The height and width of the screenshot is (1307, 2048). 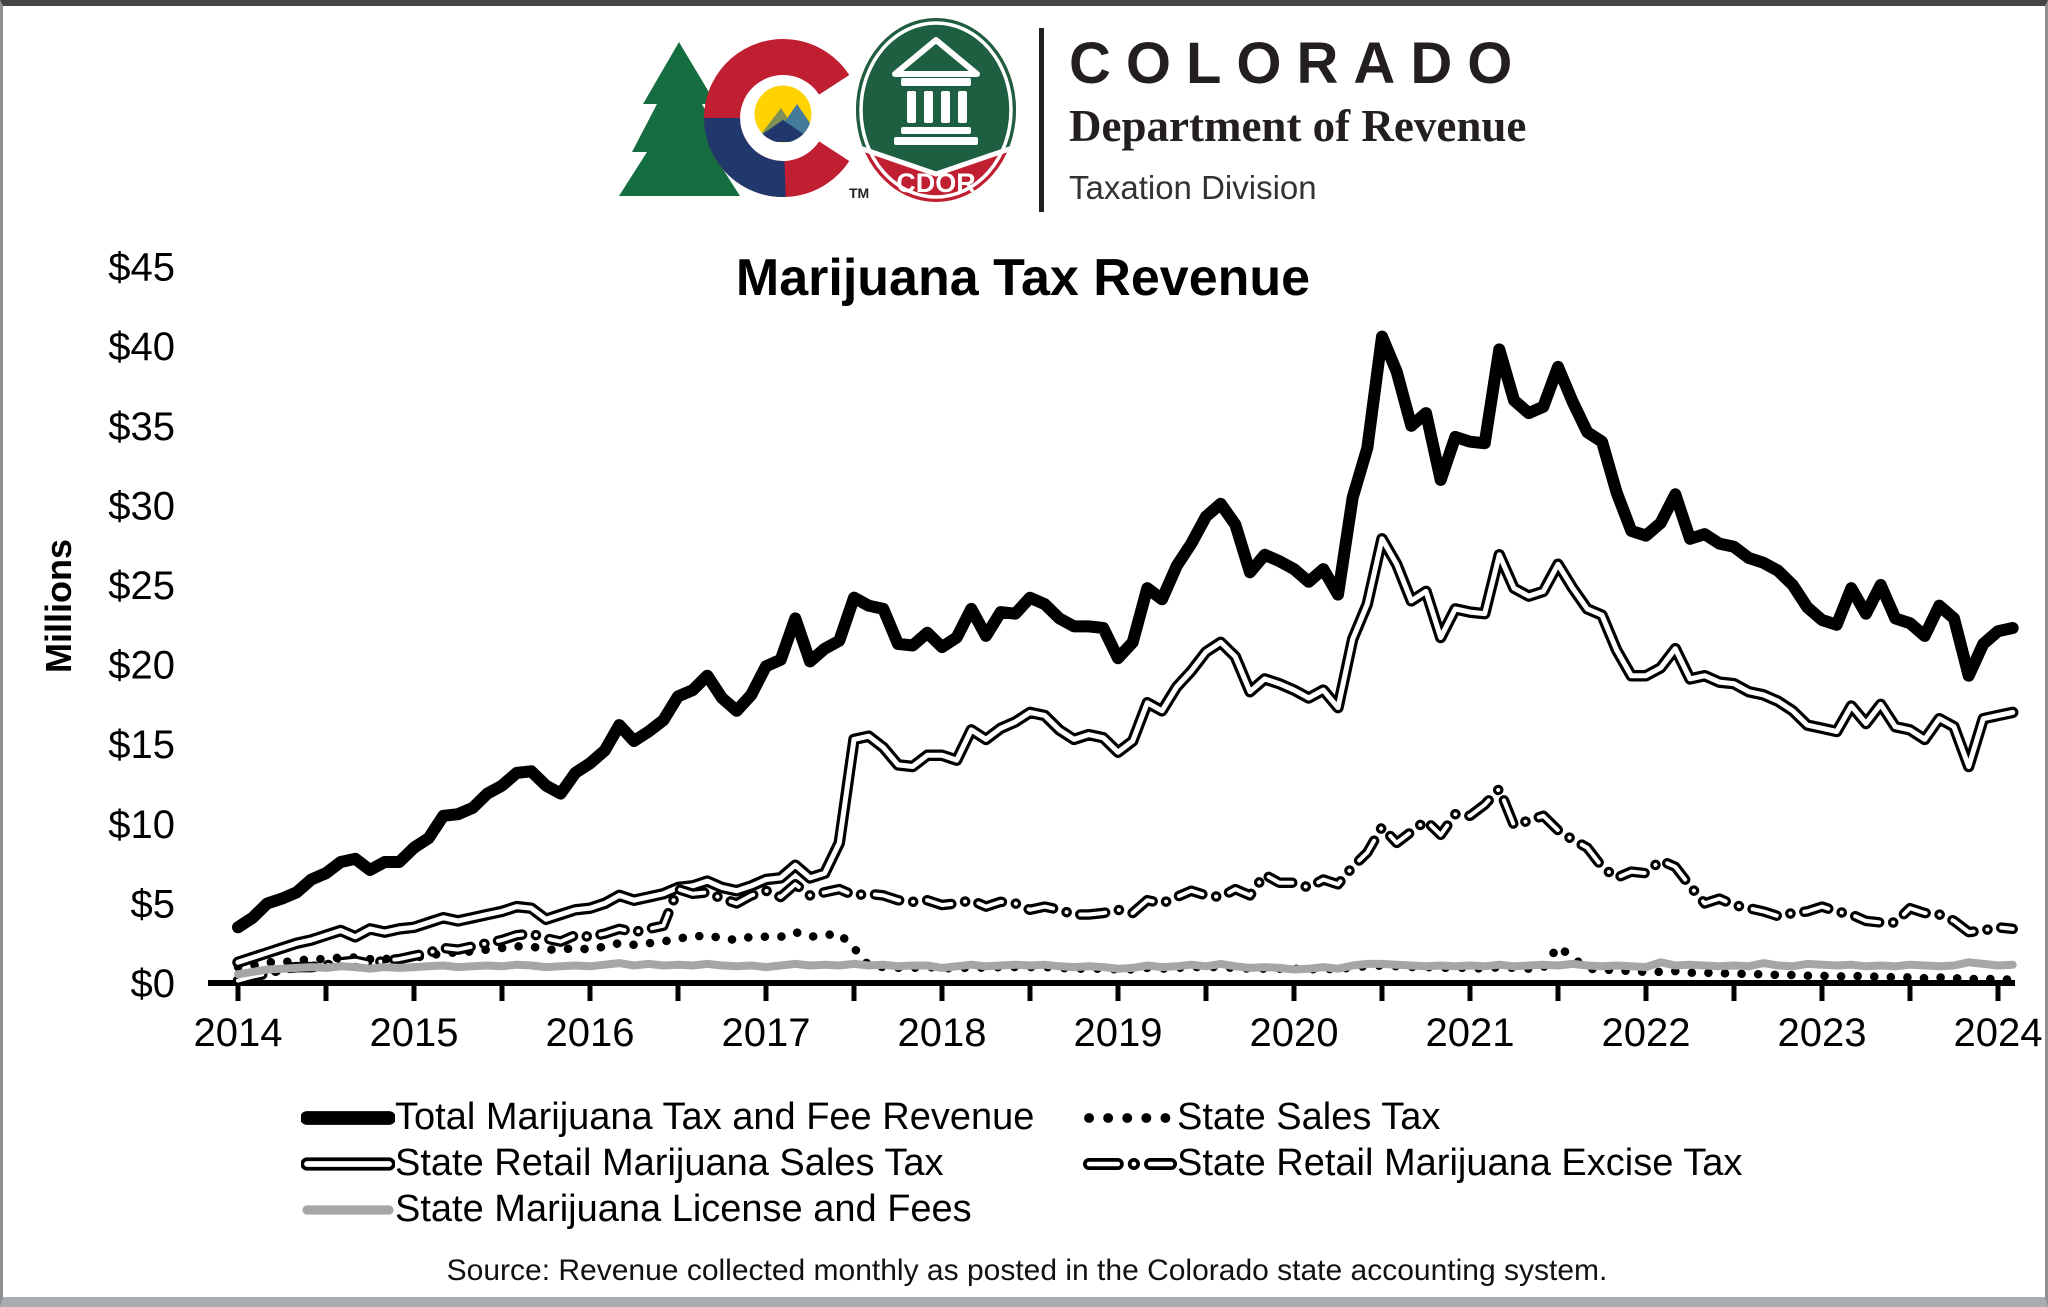 I want to click on pine-tree-icon, so click(x=679, y=119).